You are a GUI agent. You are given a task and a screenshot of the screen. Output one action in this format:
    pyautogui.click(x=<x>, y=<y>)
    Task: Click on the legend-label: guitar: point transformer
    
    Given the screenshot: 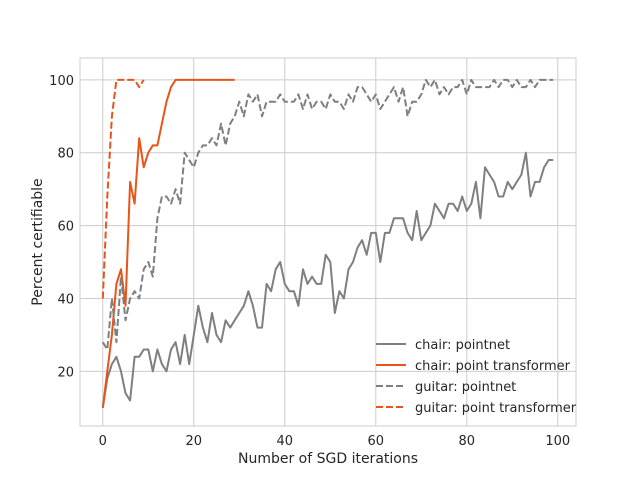 What is the action you would take?
    pyautogui.click(x=496, y=408)
    